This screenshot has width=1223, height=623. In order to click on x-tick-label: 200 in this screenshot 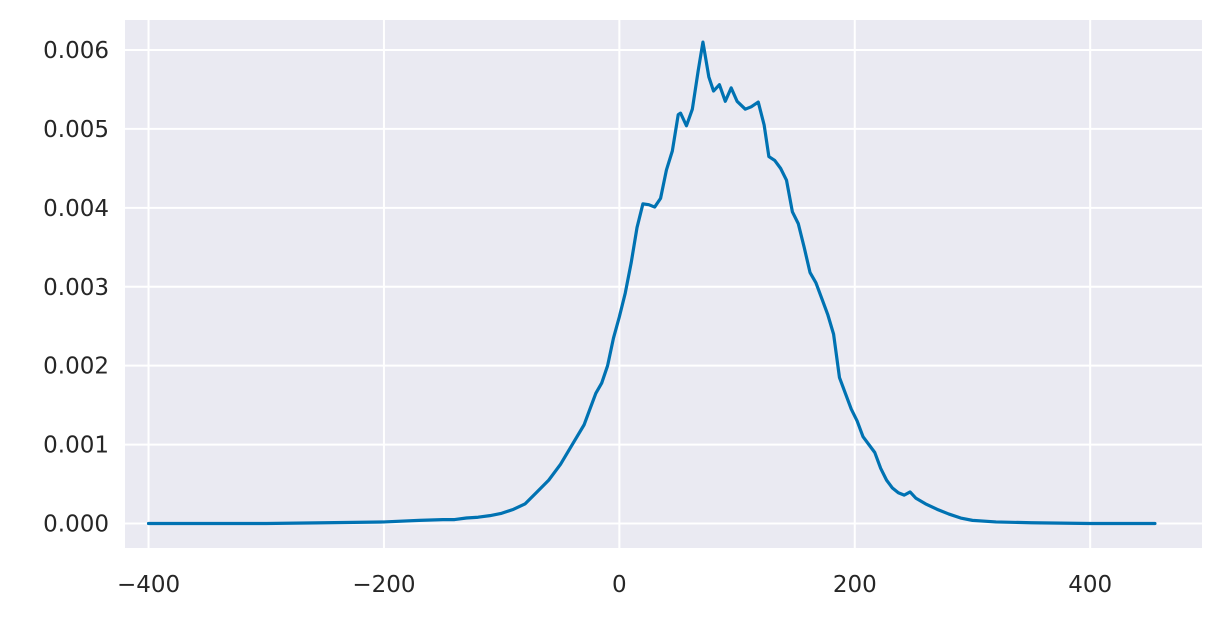, I will do `click(855, 585)`.